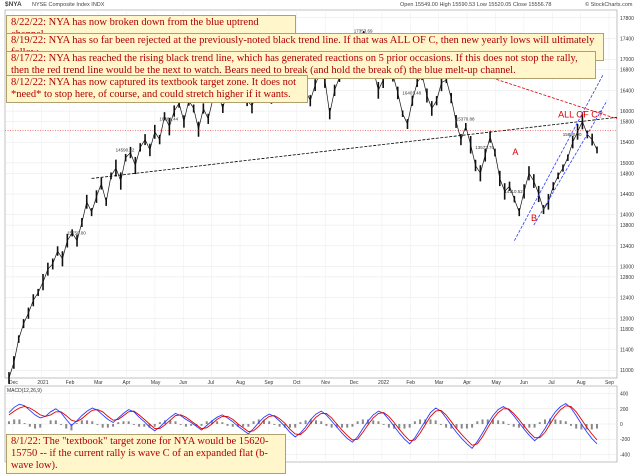 The width and height of the screenshot is (640, 474). I want to click on macd-title: MACD(12,26,9), so click(24, 391).